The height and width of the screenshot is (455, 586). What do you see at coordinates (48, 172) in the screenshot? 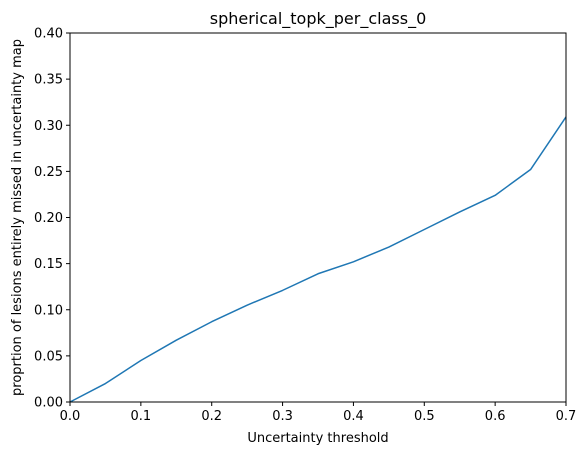
I see `y-tick-label: 0.25` at bounding box center [48, 172].